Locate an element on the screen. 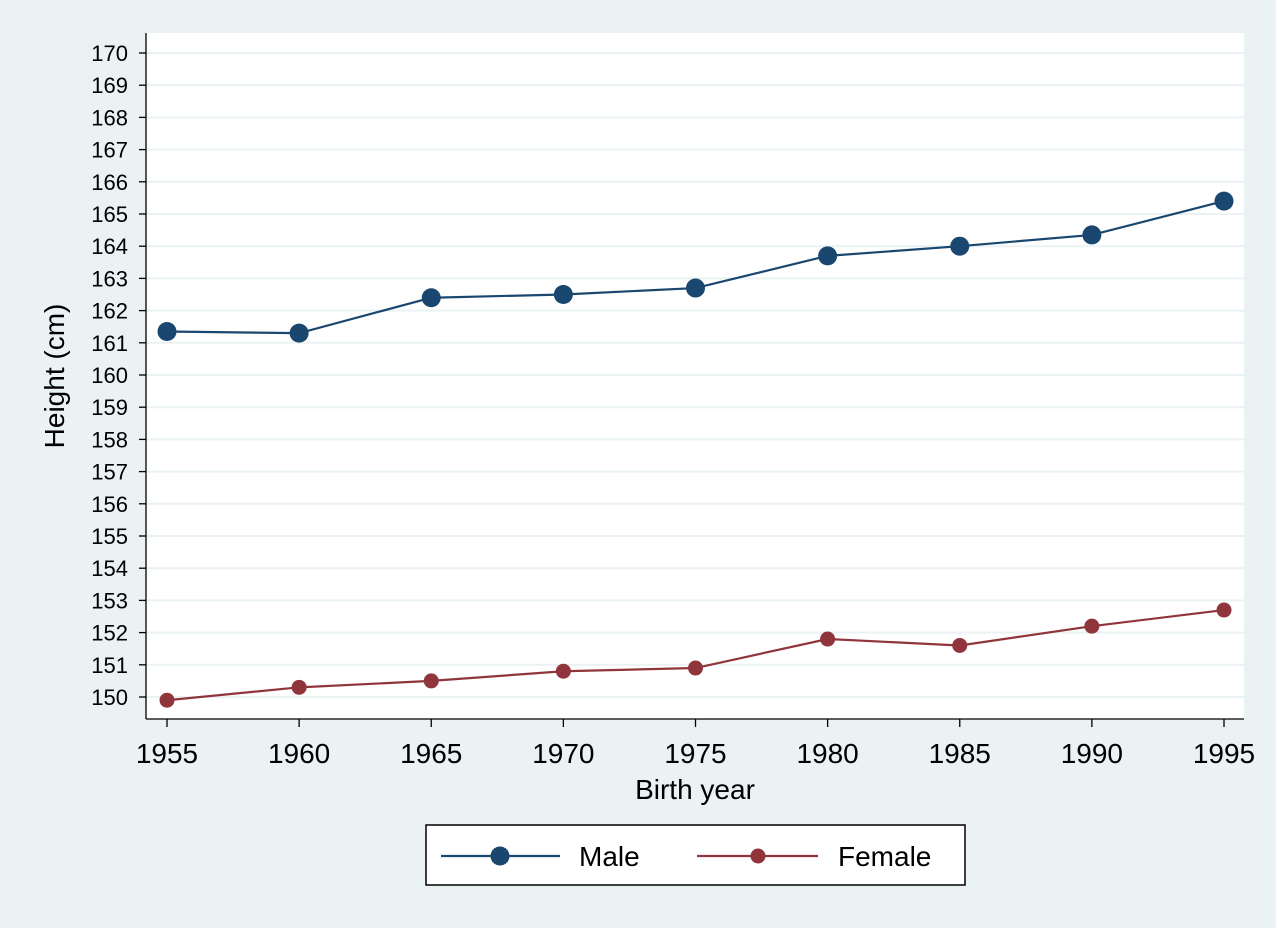 Image resolution: width=1276 pixels, height=928 pixels. y-tick-label: 152 is located at coordinates (109, 633).